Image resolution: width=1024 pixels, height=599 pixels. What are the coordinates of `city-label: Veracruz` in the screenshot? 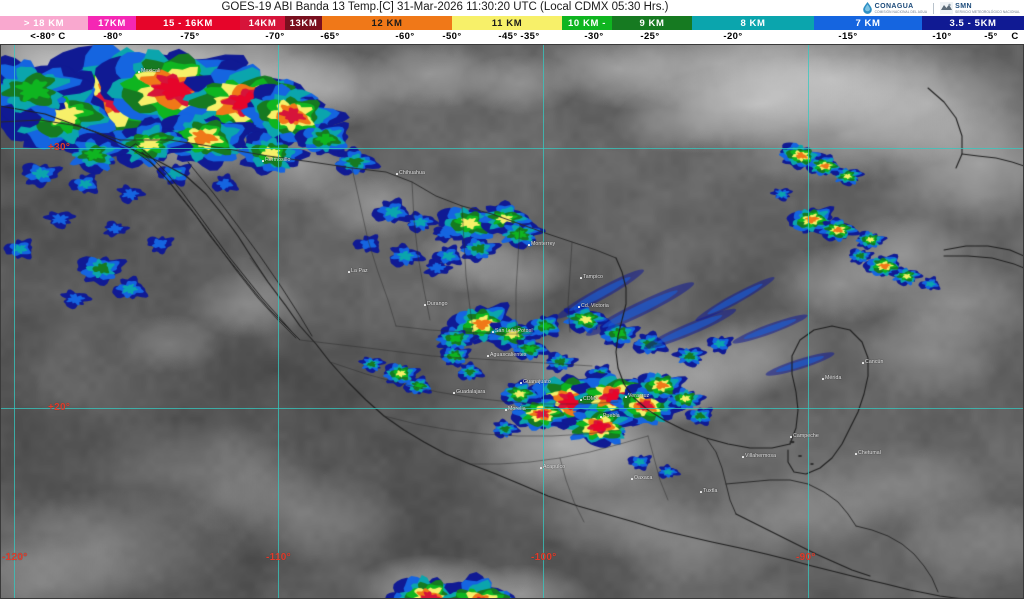 It's located at (639, 396).